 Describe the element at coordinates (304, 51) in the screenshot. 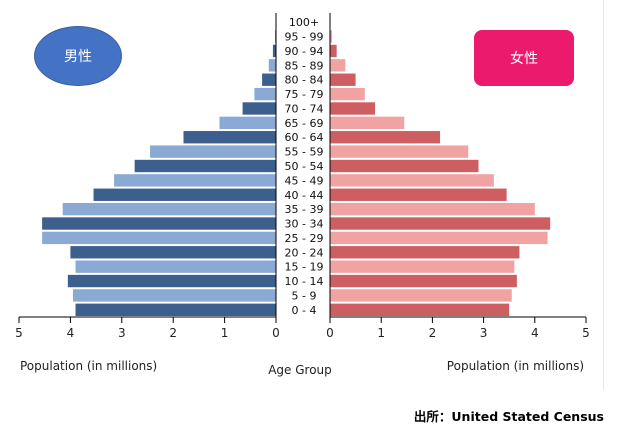

I see `age-group-label: 90 - 94` at that location.